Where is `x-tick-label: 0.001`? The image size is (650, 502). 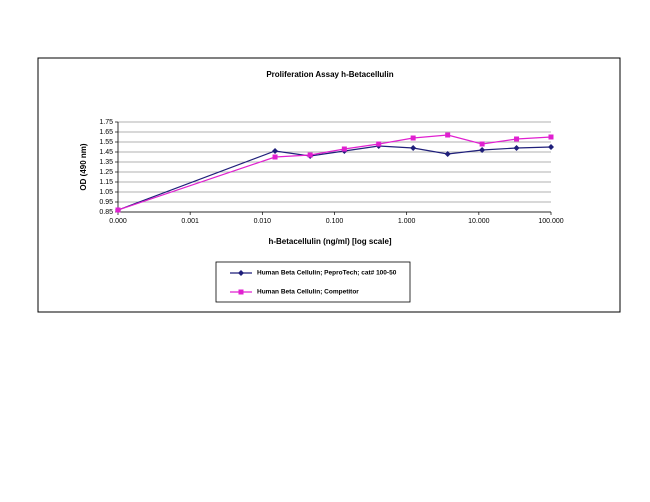 x-tick-label: 0.001 is located at coordinates (190, 221).